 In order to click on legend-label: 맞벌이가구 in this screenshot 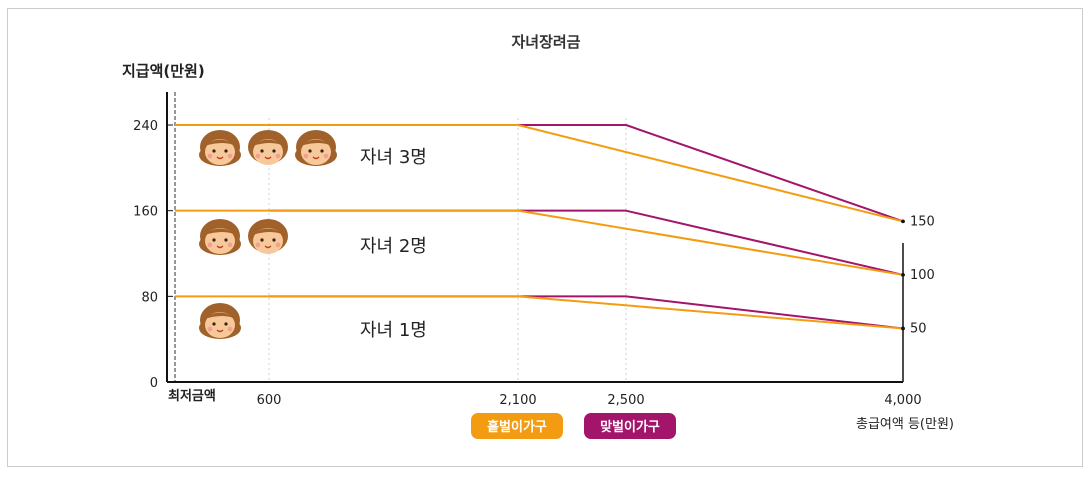, I will do `click(630, 427)`.